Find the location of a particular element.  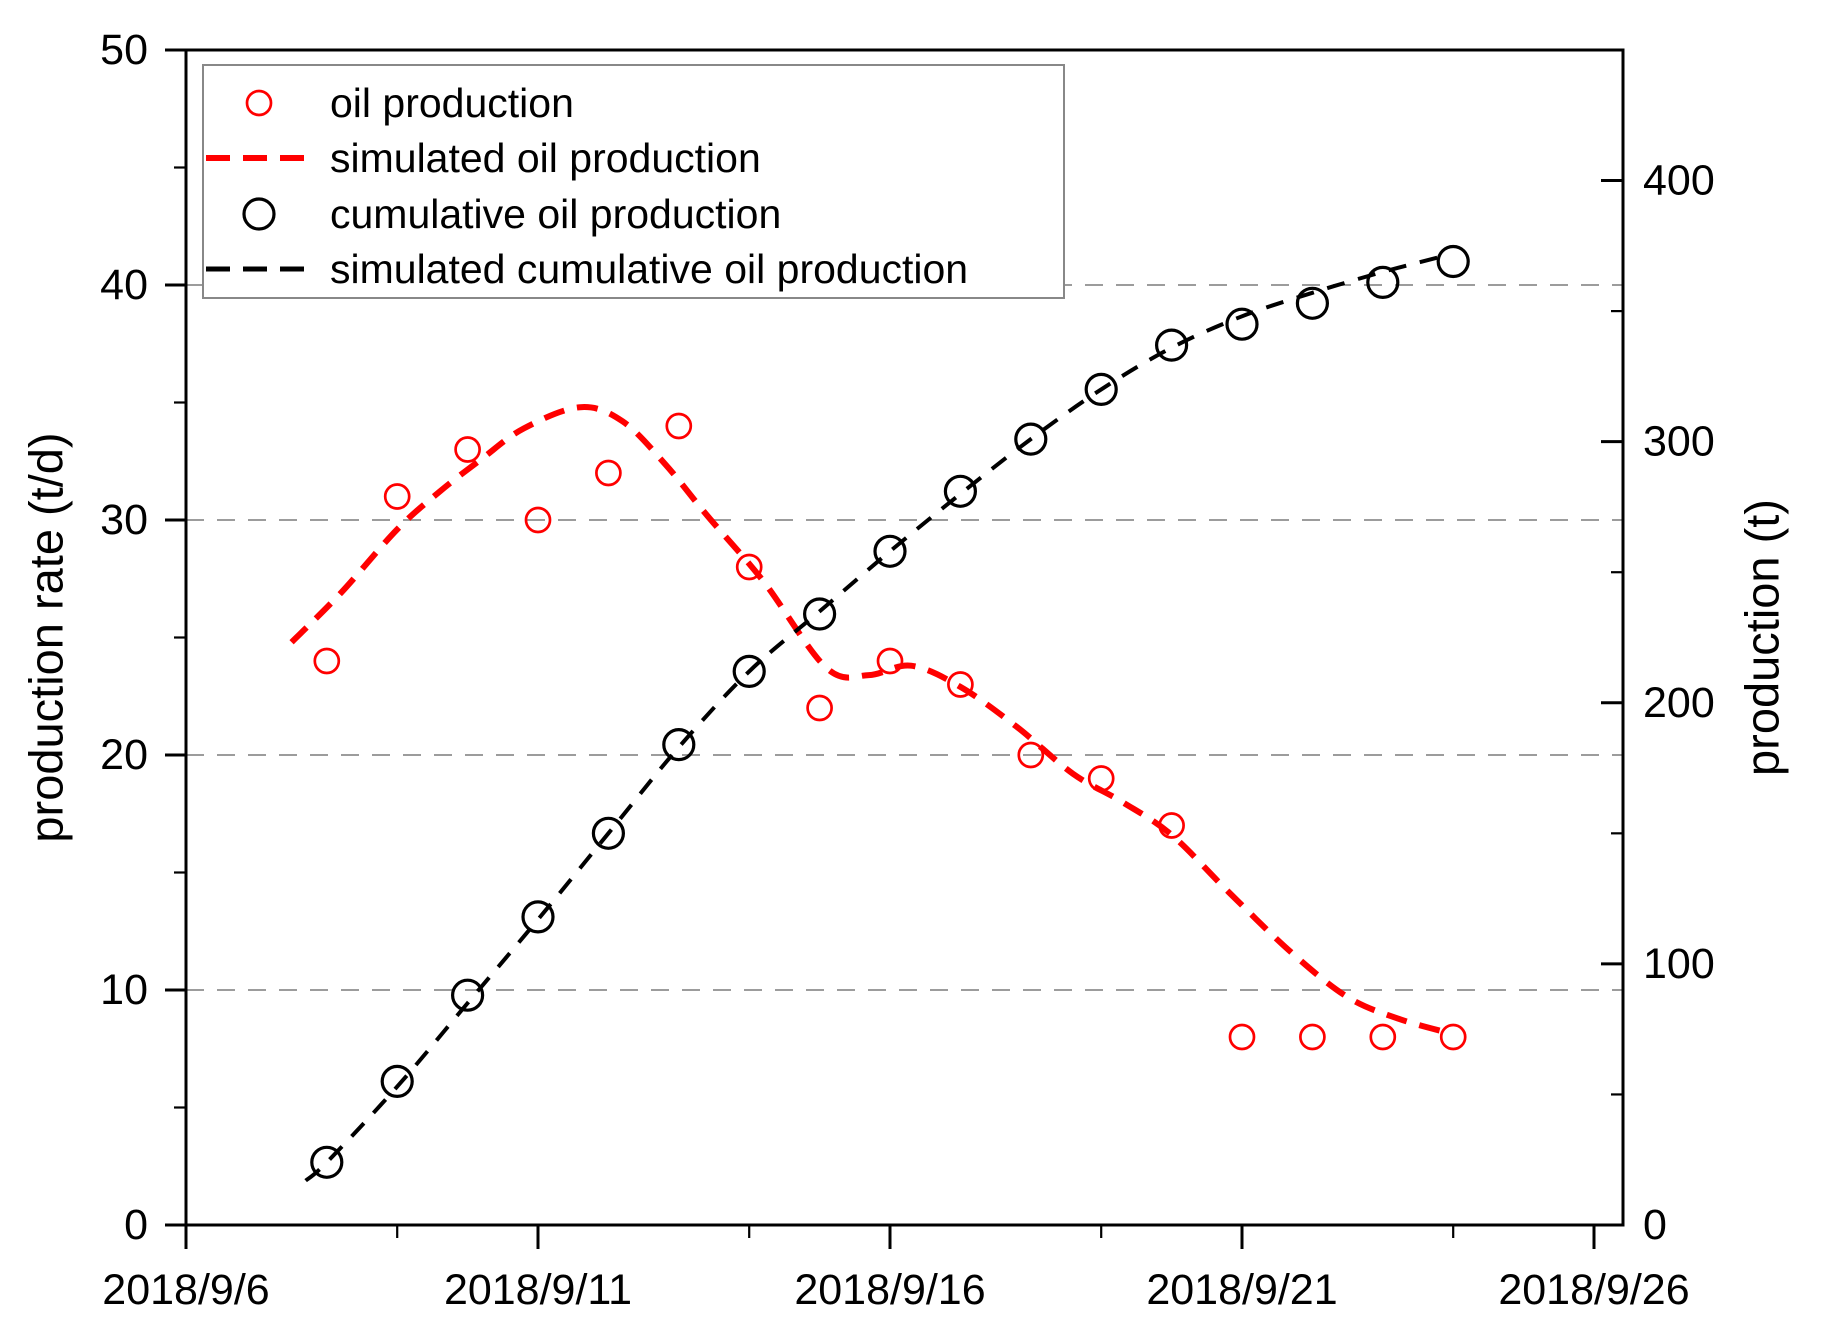

x-tick-label: 2018/9/11 is located at coordinates (538, 1290).